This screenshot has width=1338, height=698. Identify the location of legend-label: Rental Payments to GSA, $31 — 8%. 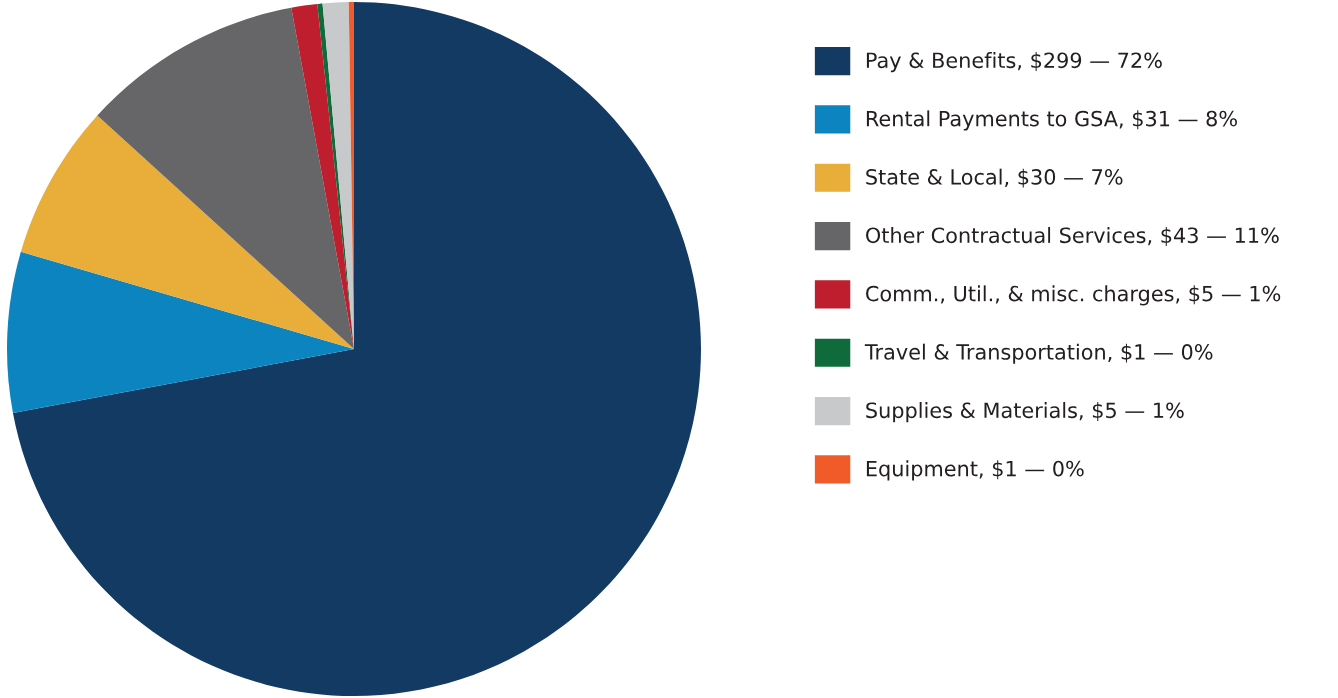
(1051, 120).